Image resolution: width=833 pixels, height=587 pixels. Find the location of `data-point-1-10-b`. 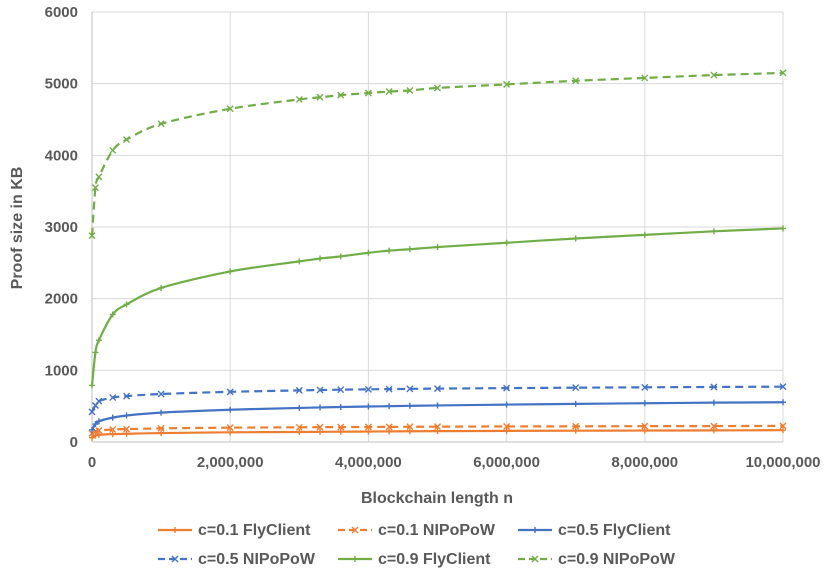

data-point-1-10-b is located at coordinates (368, 427).